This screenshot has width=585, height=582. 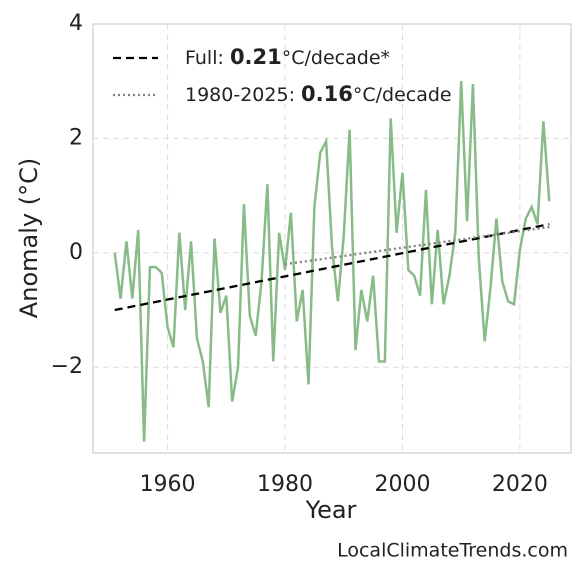 What do you see at coordinates (318, 94) in the screenshot?
I see `legend-label: 1980-2025: 0.16°C/decade` at bounding box center [318, 94].